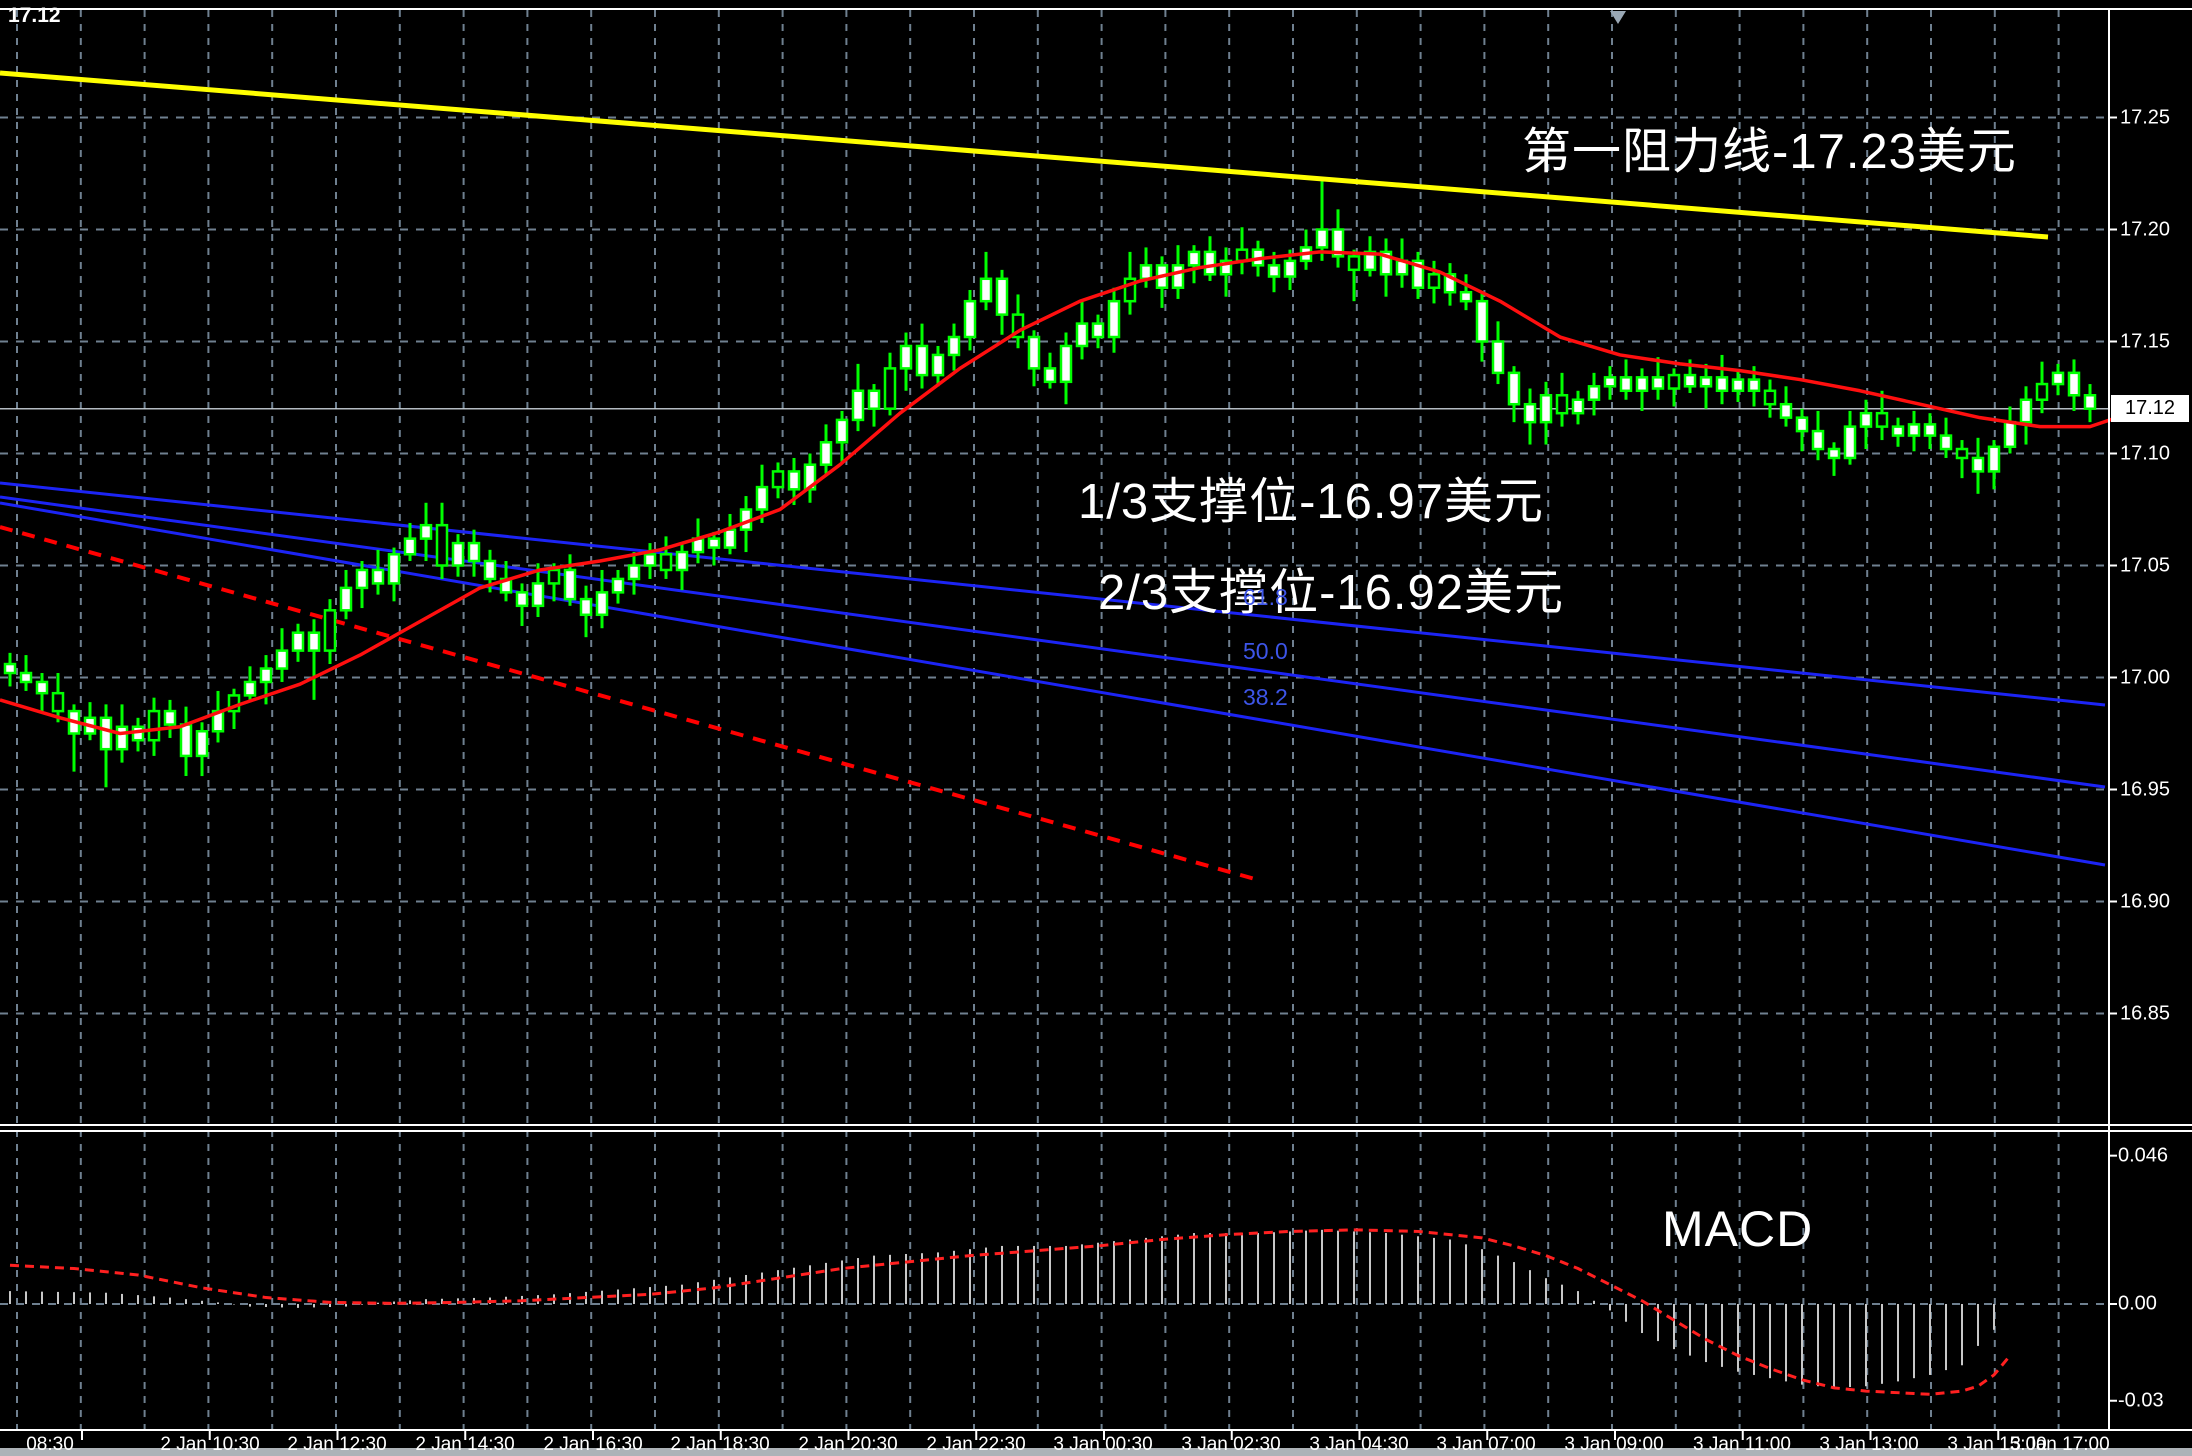 This screenshot has height=1456, width=2192. I want to click on time-axis-label: 08:30, so click(50, 1444).